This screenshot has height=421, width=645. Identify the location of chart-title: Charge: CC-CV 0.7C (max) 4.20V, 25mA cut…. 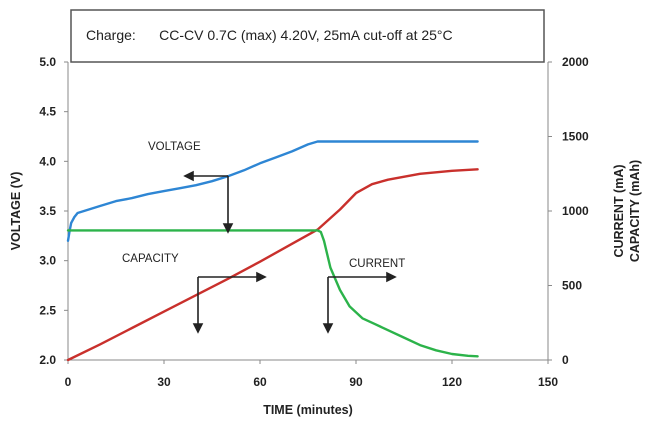
(269, 35).